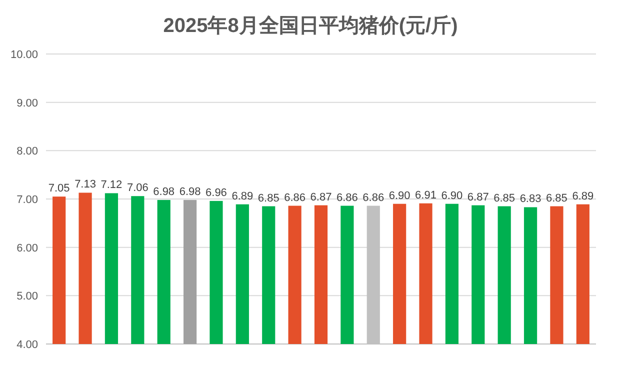  Describe the element at coordinates (27, 248) in the screenshot. I see `y-tick-label: 6.00` at that location.